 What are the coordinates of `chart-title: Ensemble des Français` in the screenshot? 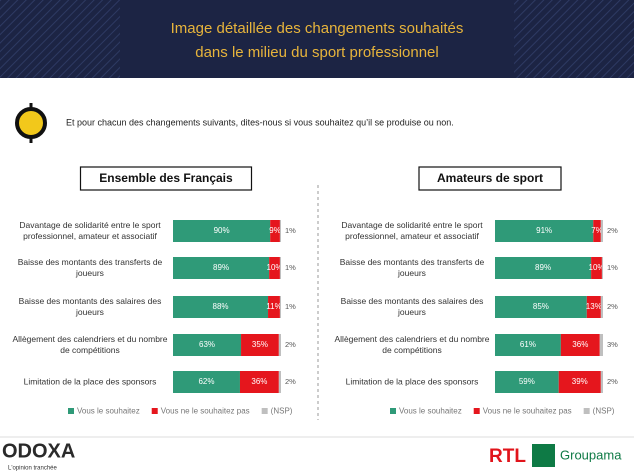 It's located at (166, 178).